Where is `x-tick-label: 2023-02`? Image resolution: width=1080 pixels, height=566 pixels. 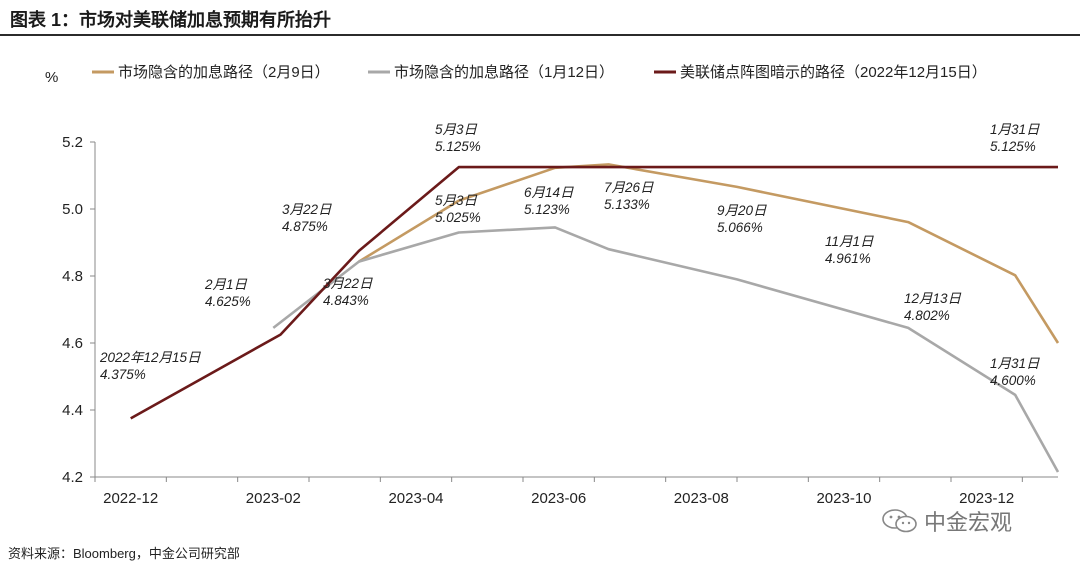 x-tick-label: 2023-02 is located at coordinates (273, 498).